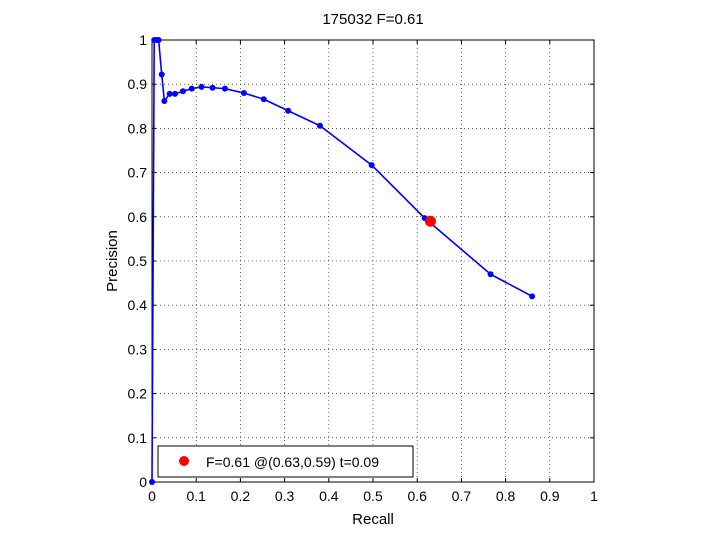  I want to click on y-tick-label: 0.4, so click(138, 305).